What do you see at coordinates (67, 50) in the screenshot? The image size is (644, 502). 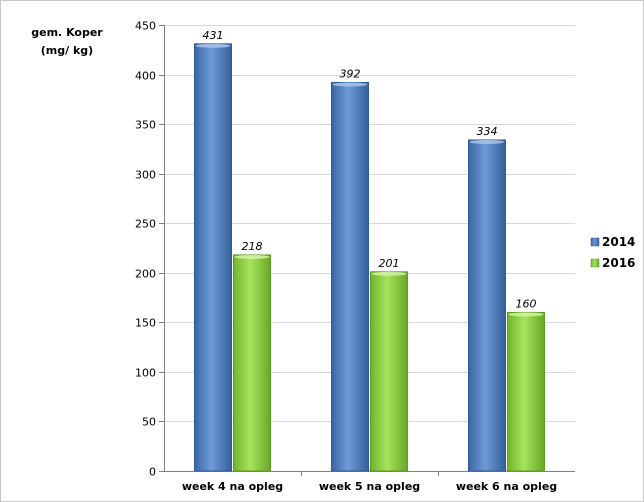 I see `y-axis-label-line-2: (mg/ kg)` at bounding box center [67, 50].